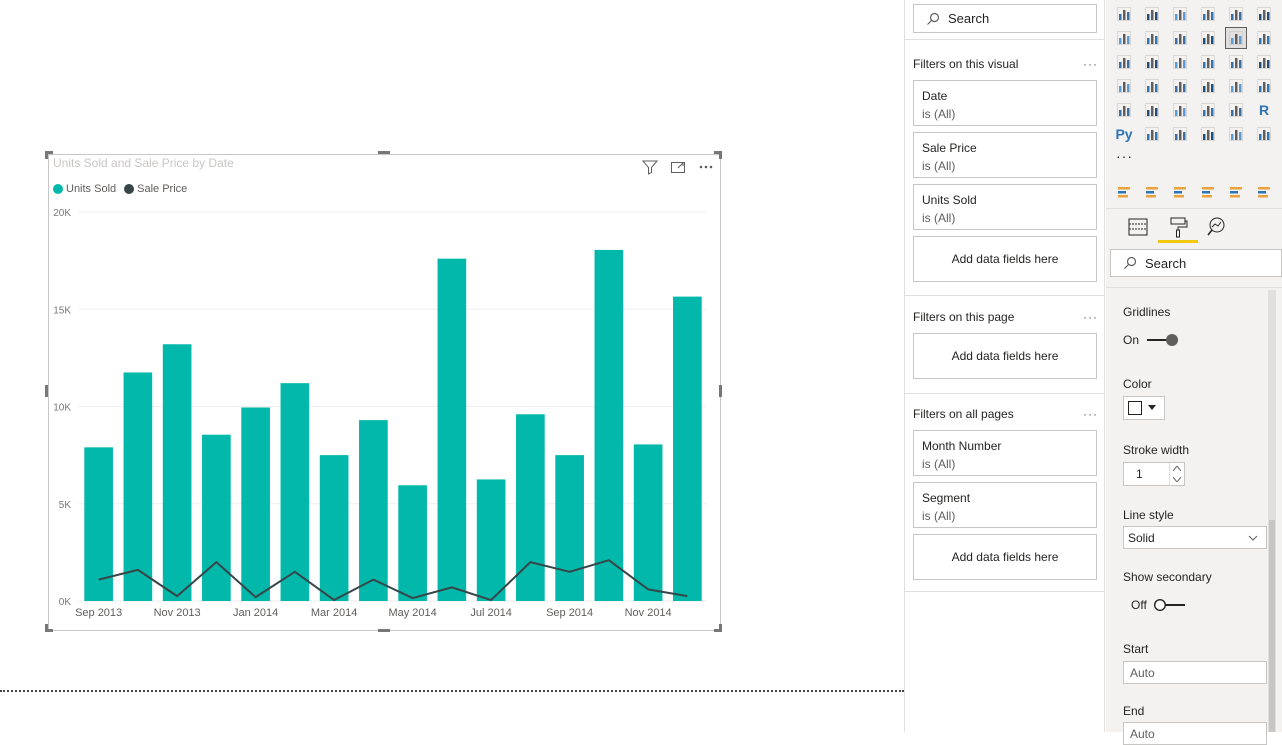 The width and height of the screenshot is (1282, 745). I want to click on filled-map-icon, so click(1152, 86).